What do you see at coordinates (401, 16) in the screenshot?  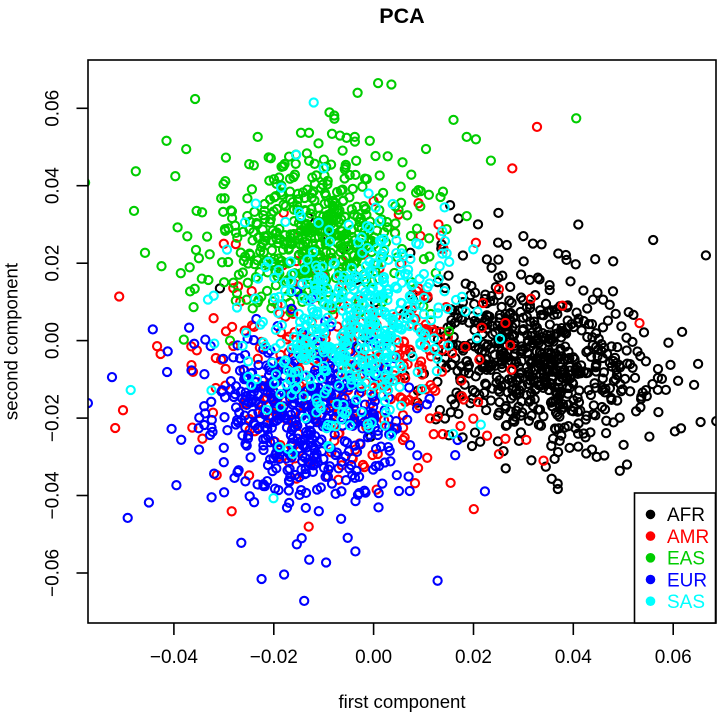 I see `svg-text: PCA` at bounding box center [401, 16].